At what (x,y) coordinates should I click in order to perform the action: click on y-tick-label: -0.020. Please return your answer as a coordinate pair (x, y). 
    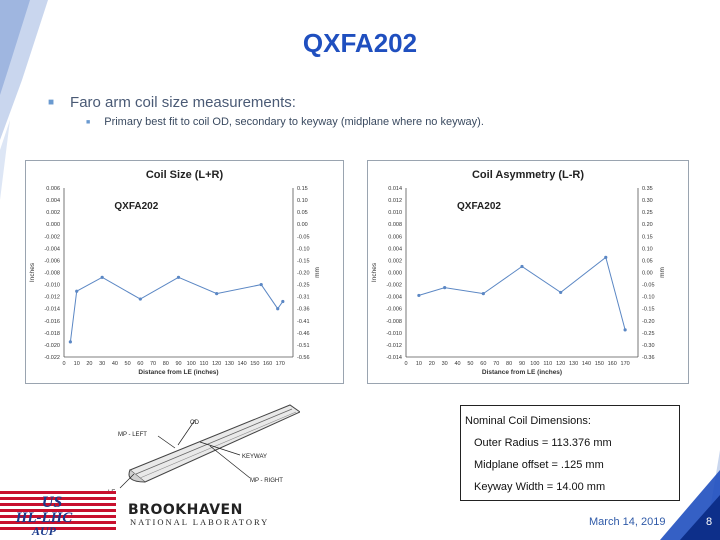
    Looking at the image, I should click on (52, 346).